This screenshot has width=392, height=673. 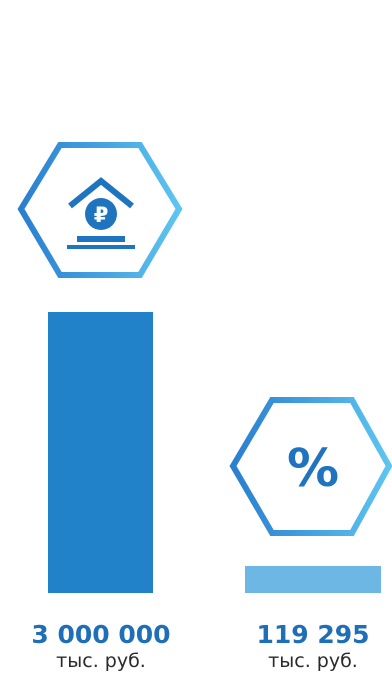 I want to click on house-ruble-icon: ₽, so click(x=100, y=210).